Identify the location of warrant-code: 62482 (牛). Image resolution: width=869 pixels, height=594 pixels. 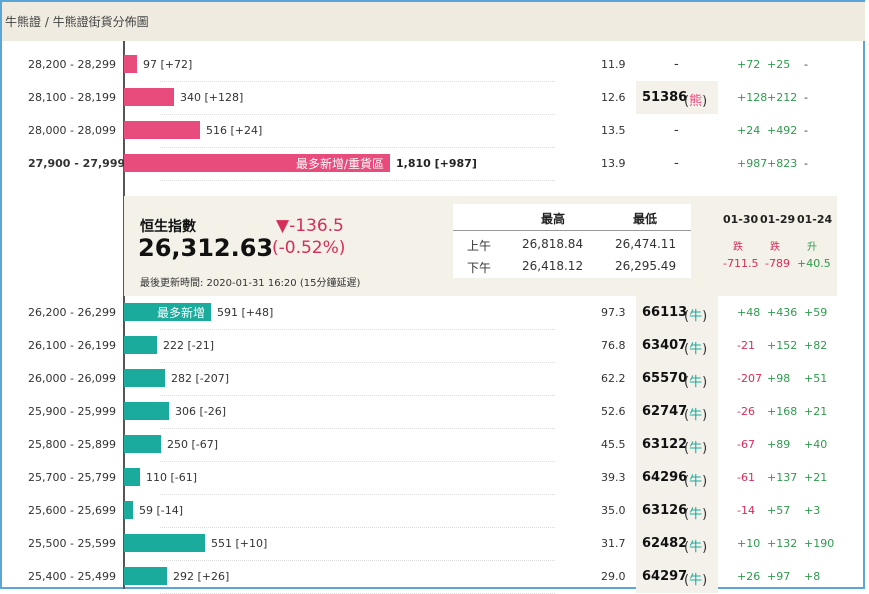
(677, 543).